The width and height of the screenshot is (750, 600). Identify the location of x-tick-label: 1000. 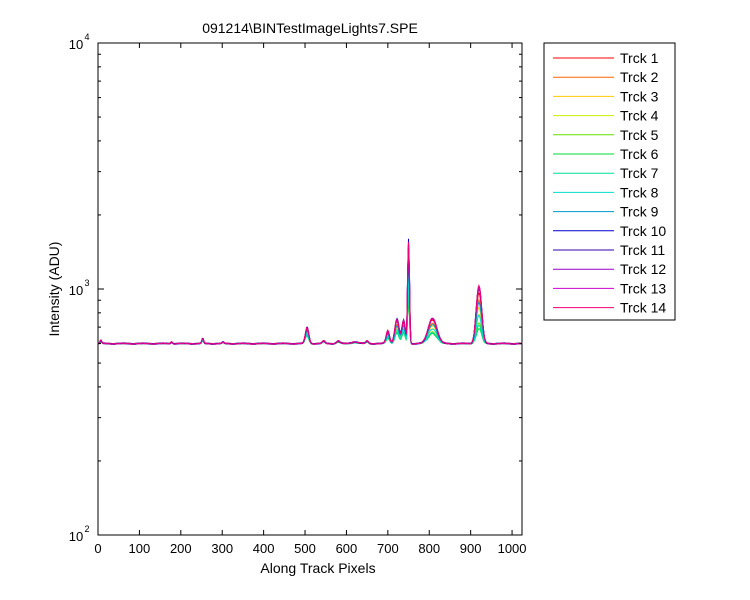
(512, 548).